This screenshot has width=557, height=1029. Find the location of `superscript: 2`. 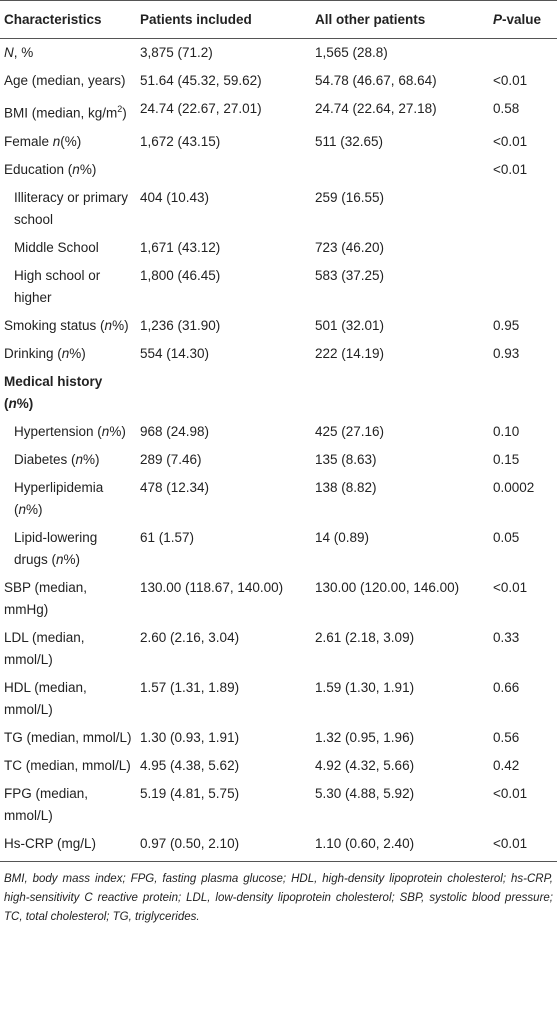

superscript: 2 is located at coordinates (120, 109).